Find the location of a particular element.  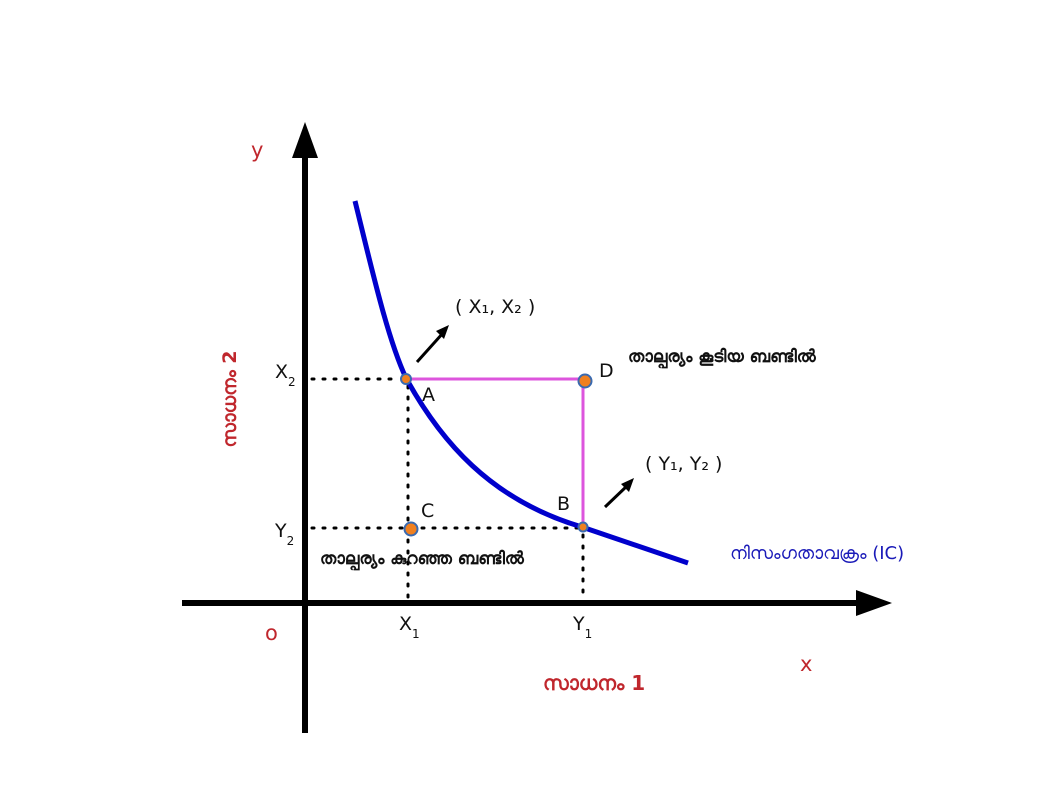

tick-y1: Y1 is located at coordinates (582, 627).